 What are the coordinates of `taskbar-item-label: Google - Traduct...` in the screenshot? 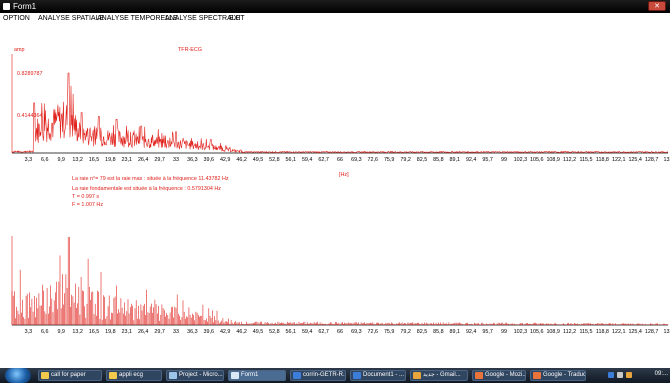 It's located at (564, 375).